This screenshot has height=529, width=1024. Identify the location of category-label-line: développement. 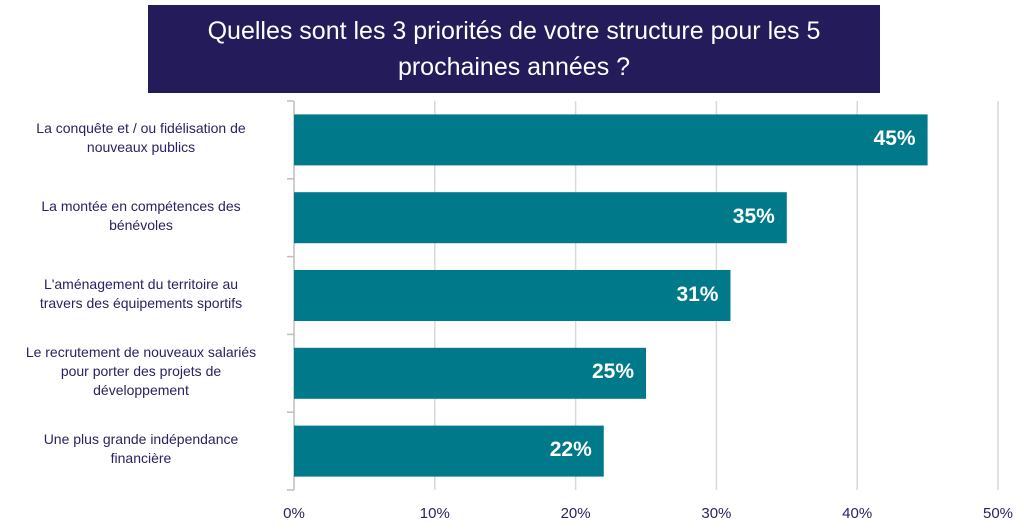
(141, 389).